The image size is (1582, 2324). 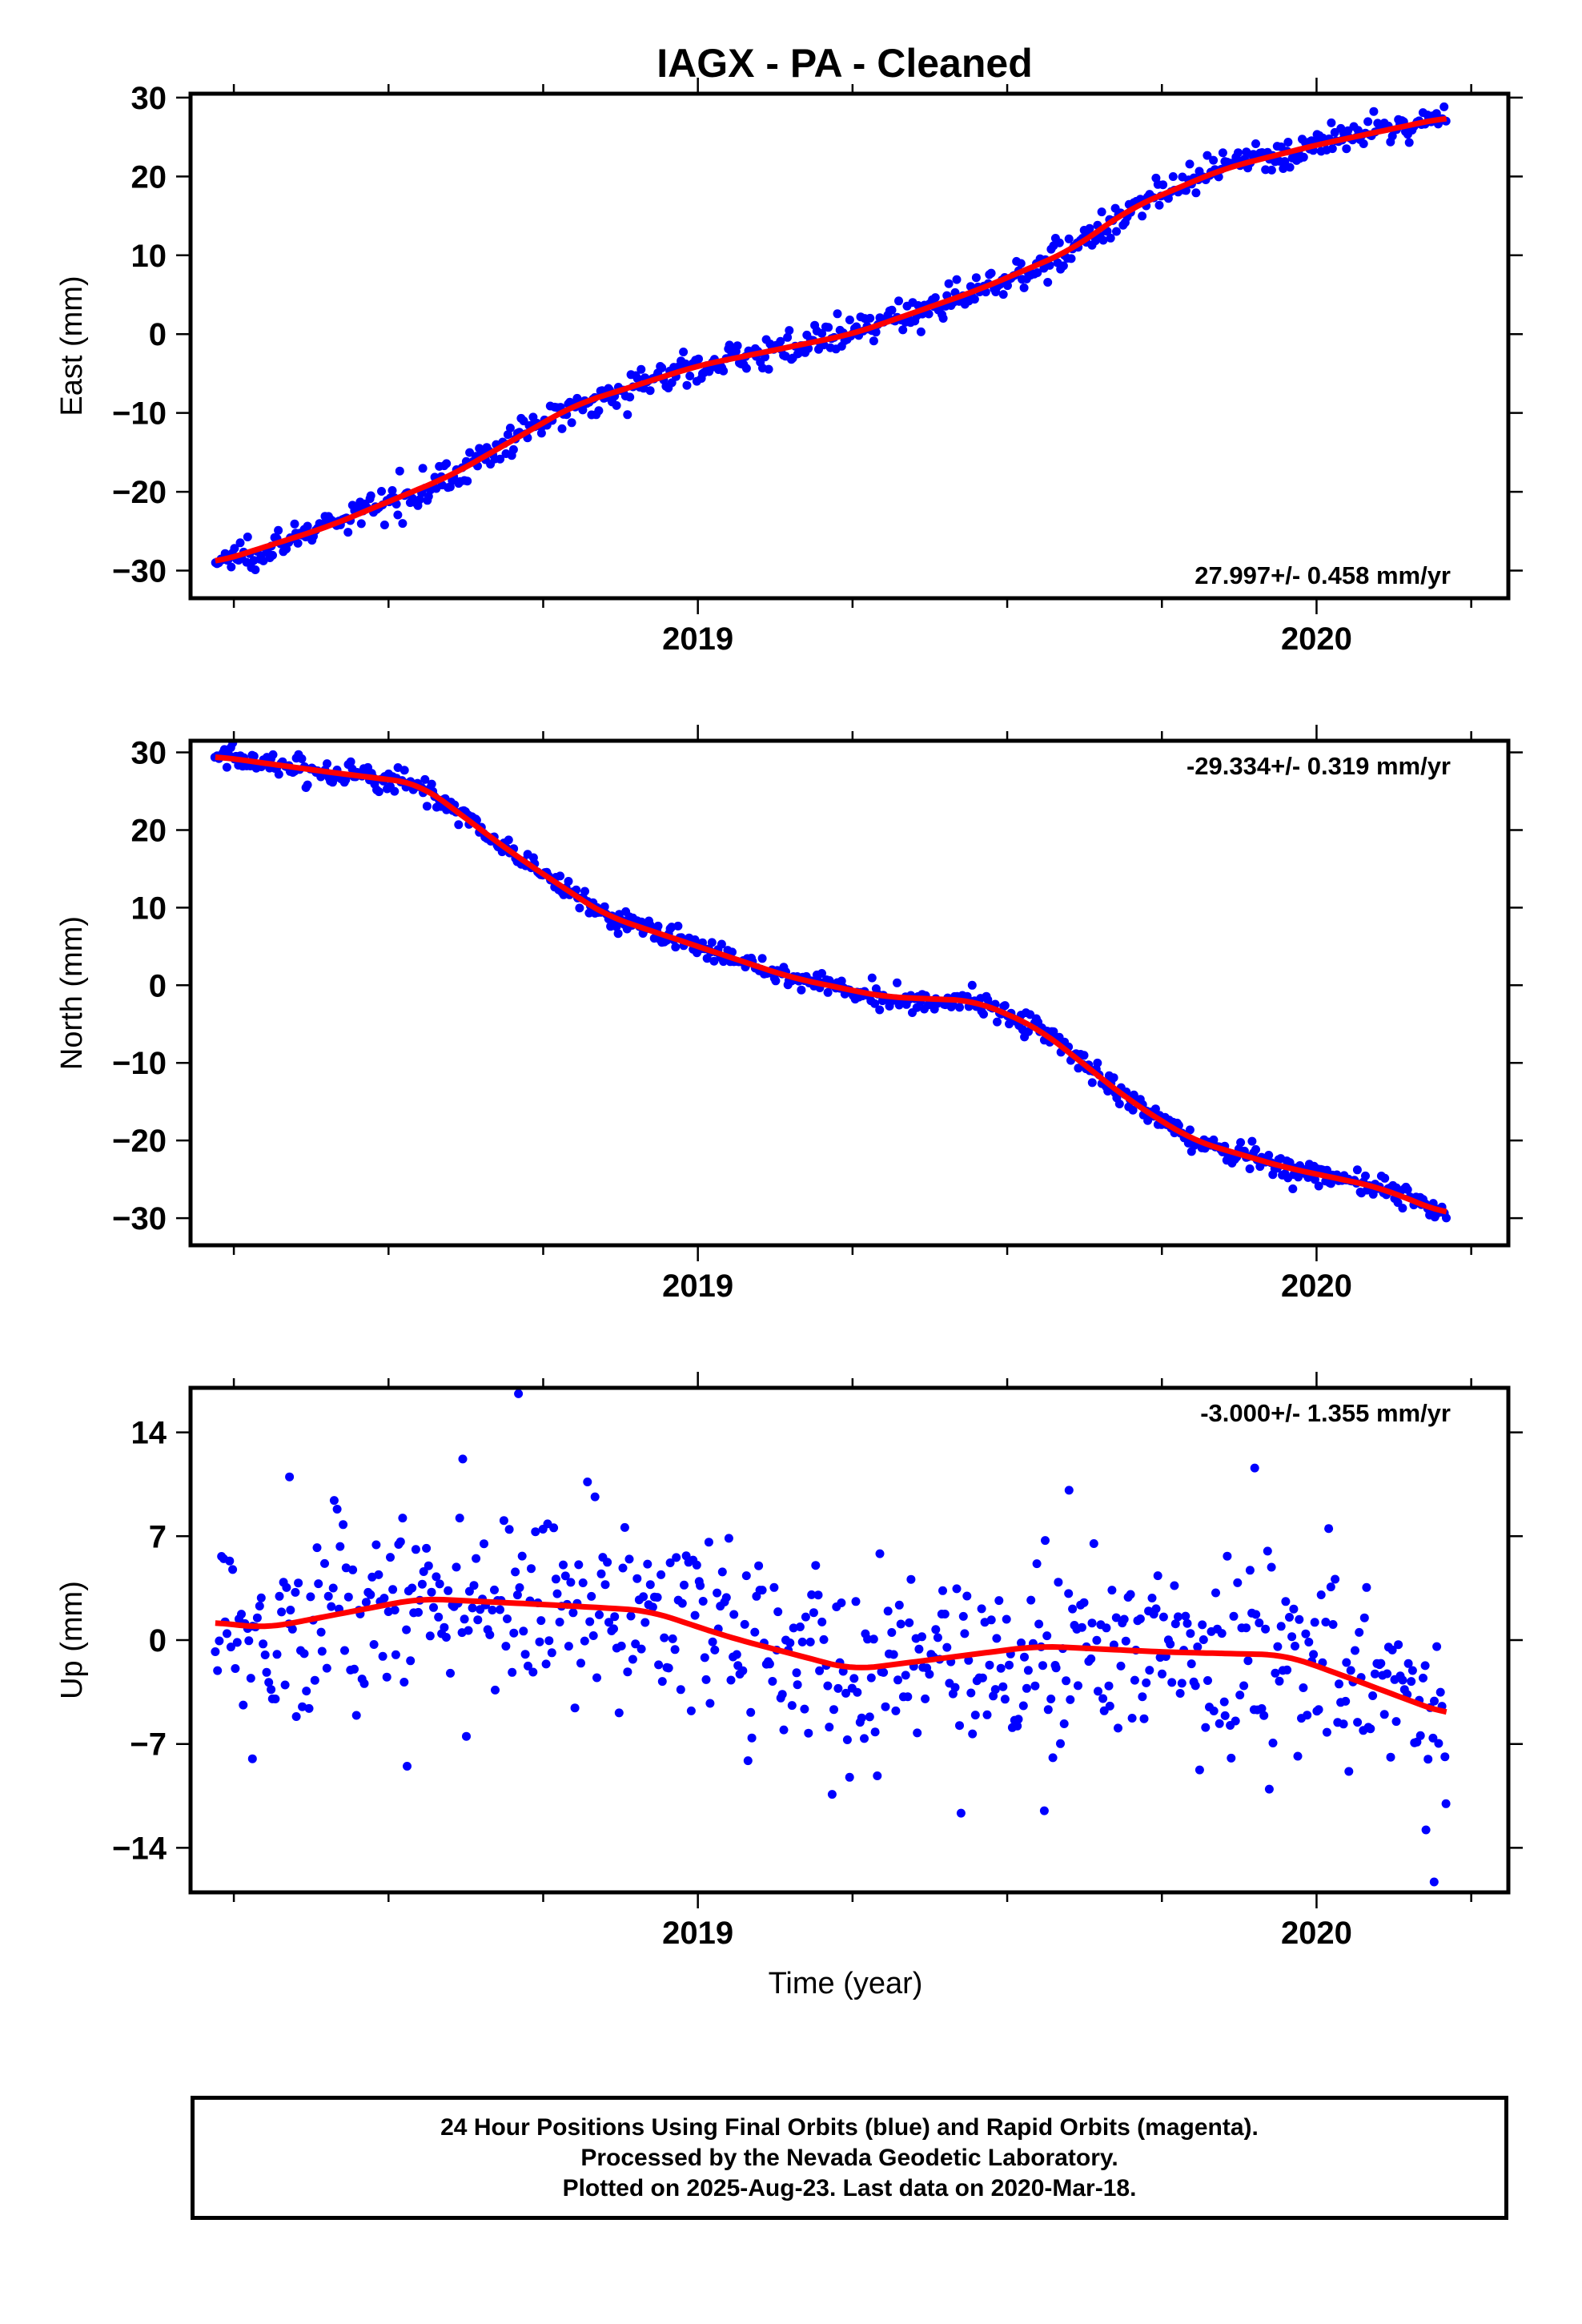 What do you see at coordinates (1326, 1413) in the screenshot?
I see `velocity-rate-label: -3.000+/- 1.355 mm/yr` at bounding box center [1326, 1413].